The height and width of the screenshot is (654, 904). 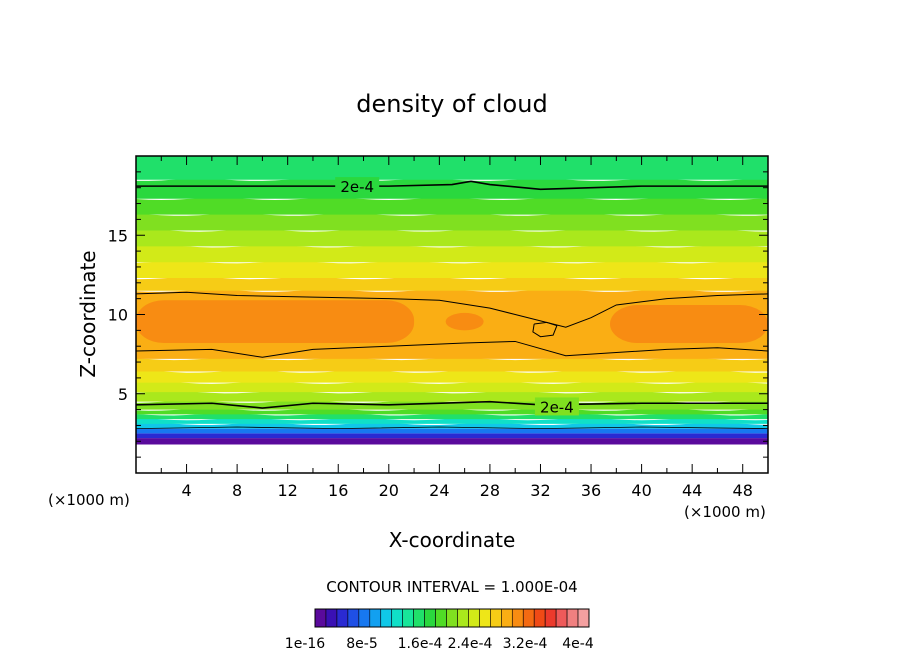 I want to click on x-tick-label: 36, so click(x=591, y=490).